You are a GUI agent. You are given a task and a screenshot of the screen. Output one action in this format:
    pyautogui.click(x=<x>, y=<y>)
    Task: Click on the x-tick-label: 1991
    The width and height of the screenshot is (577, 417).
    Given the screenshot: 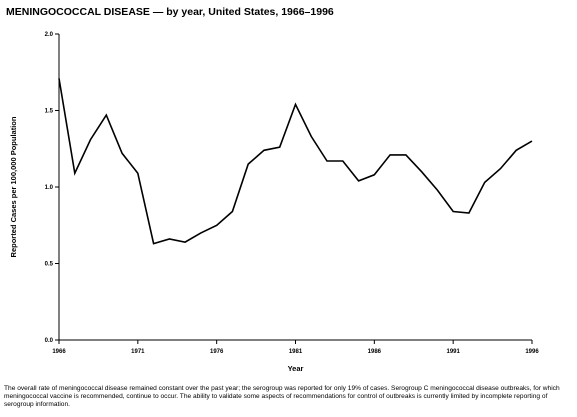 What is the action you would take?
    pyautogui.click(x=453, y=352)
    